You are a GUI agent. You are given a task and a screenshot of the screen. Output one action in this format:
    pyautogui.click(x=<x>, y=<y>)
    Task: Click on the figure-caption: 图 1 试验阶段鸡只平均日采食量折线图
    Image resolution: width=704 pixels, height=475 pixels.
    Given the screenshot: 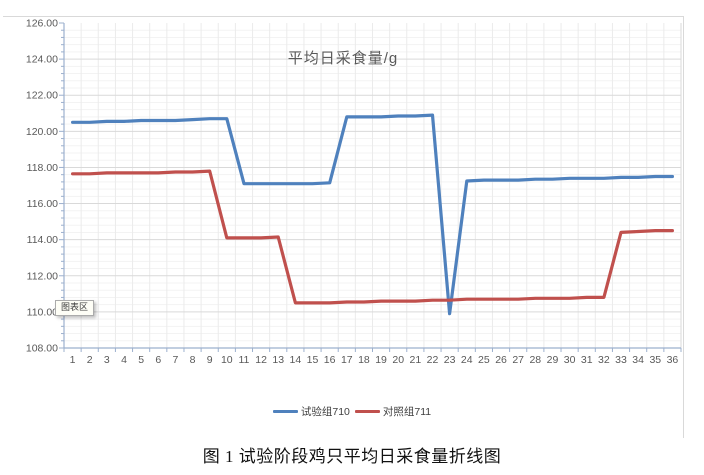 What is the action you would take?
    pyautogui.click(x=352, y=456)
    